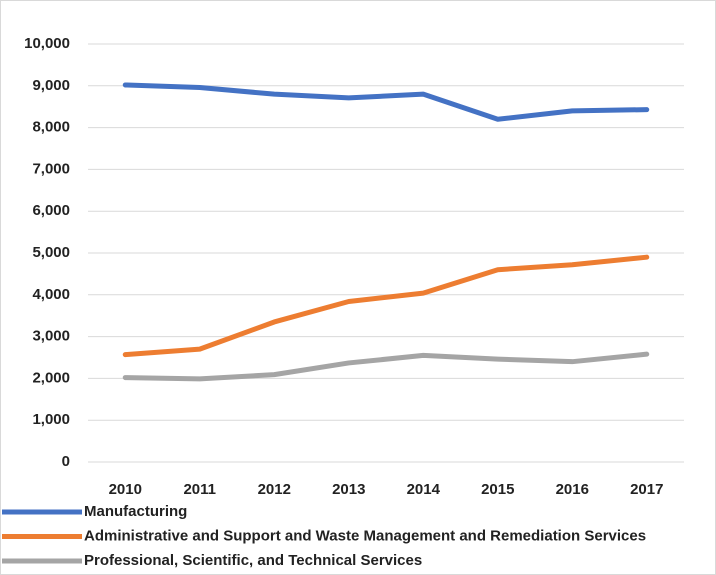 This screenshot has width=716, height=575. I want to click on x-tick-label: 2011, so click(199, 489).